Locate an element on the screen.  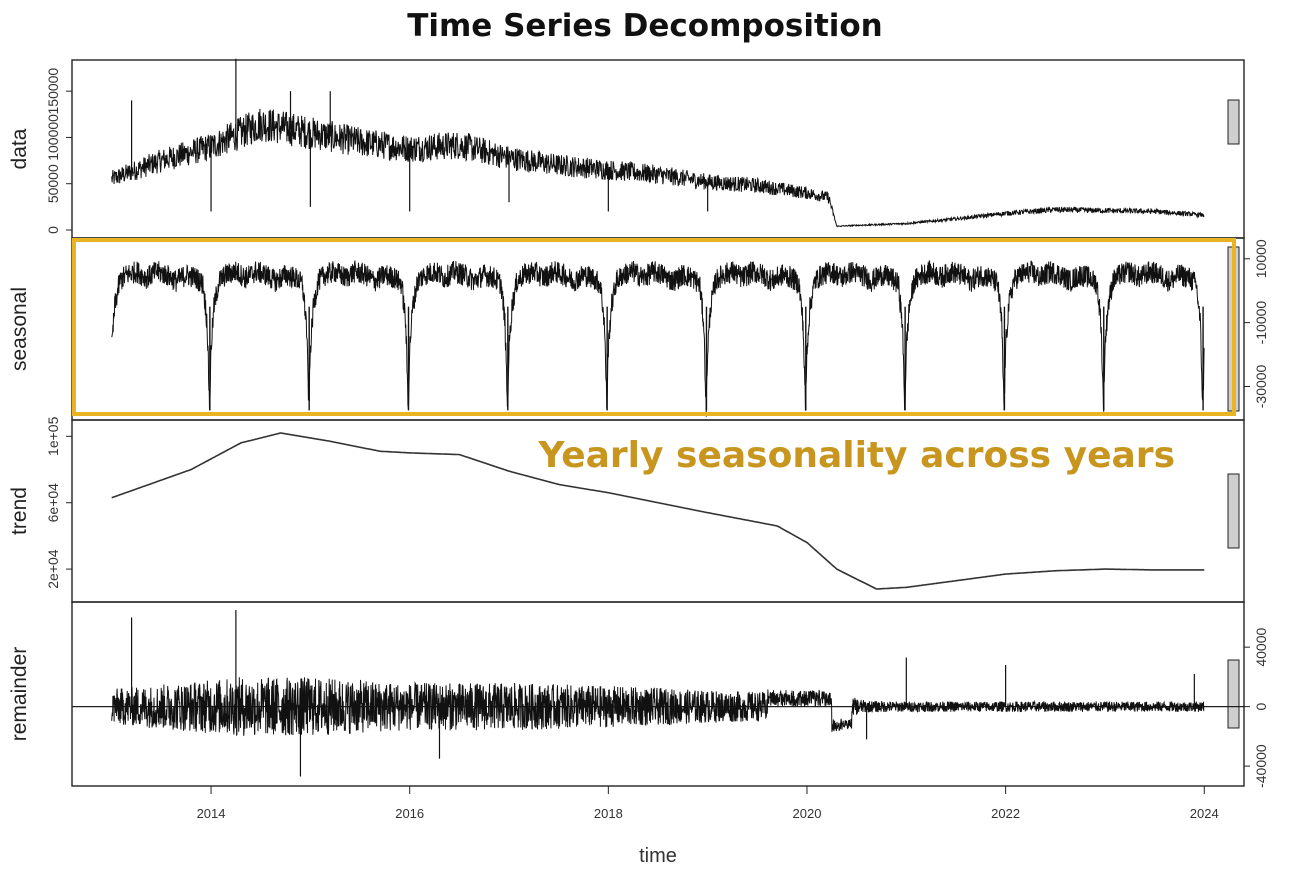
y-tick-label: 50000 is located at coordinates (53, 183).